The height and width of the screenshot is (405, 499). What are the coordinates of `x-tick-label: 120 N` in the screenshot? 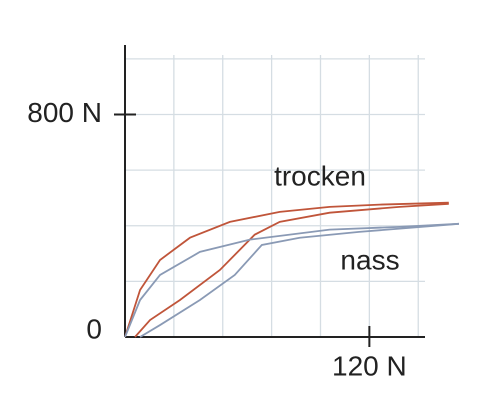 It's located at (369, 365).